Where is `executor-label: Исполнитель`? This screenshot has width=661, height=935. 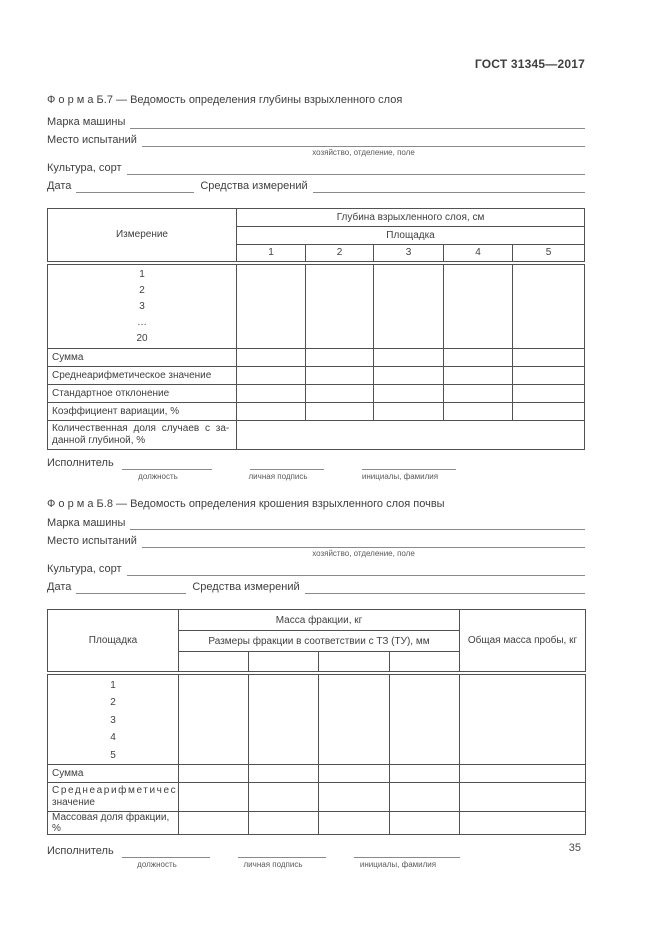 executor-label: Исполнитель is located at coordinates (80, 851).